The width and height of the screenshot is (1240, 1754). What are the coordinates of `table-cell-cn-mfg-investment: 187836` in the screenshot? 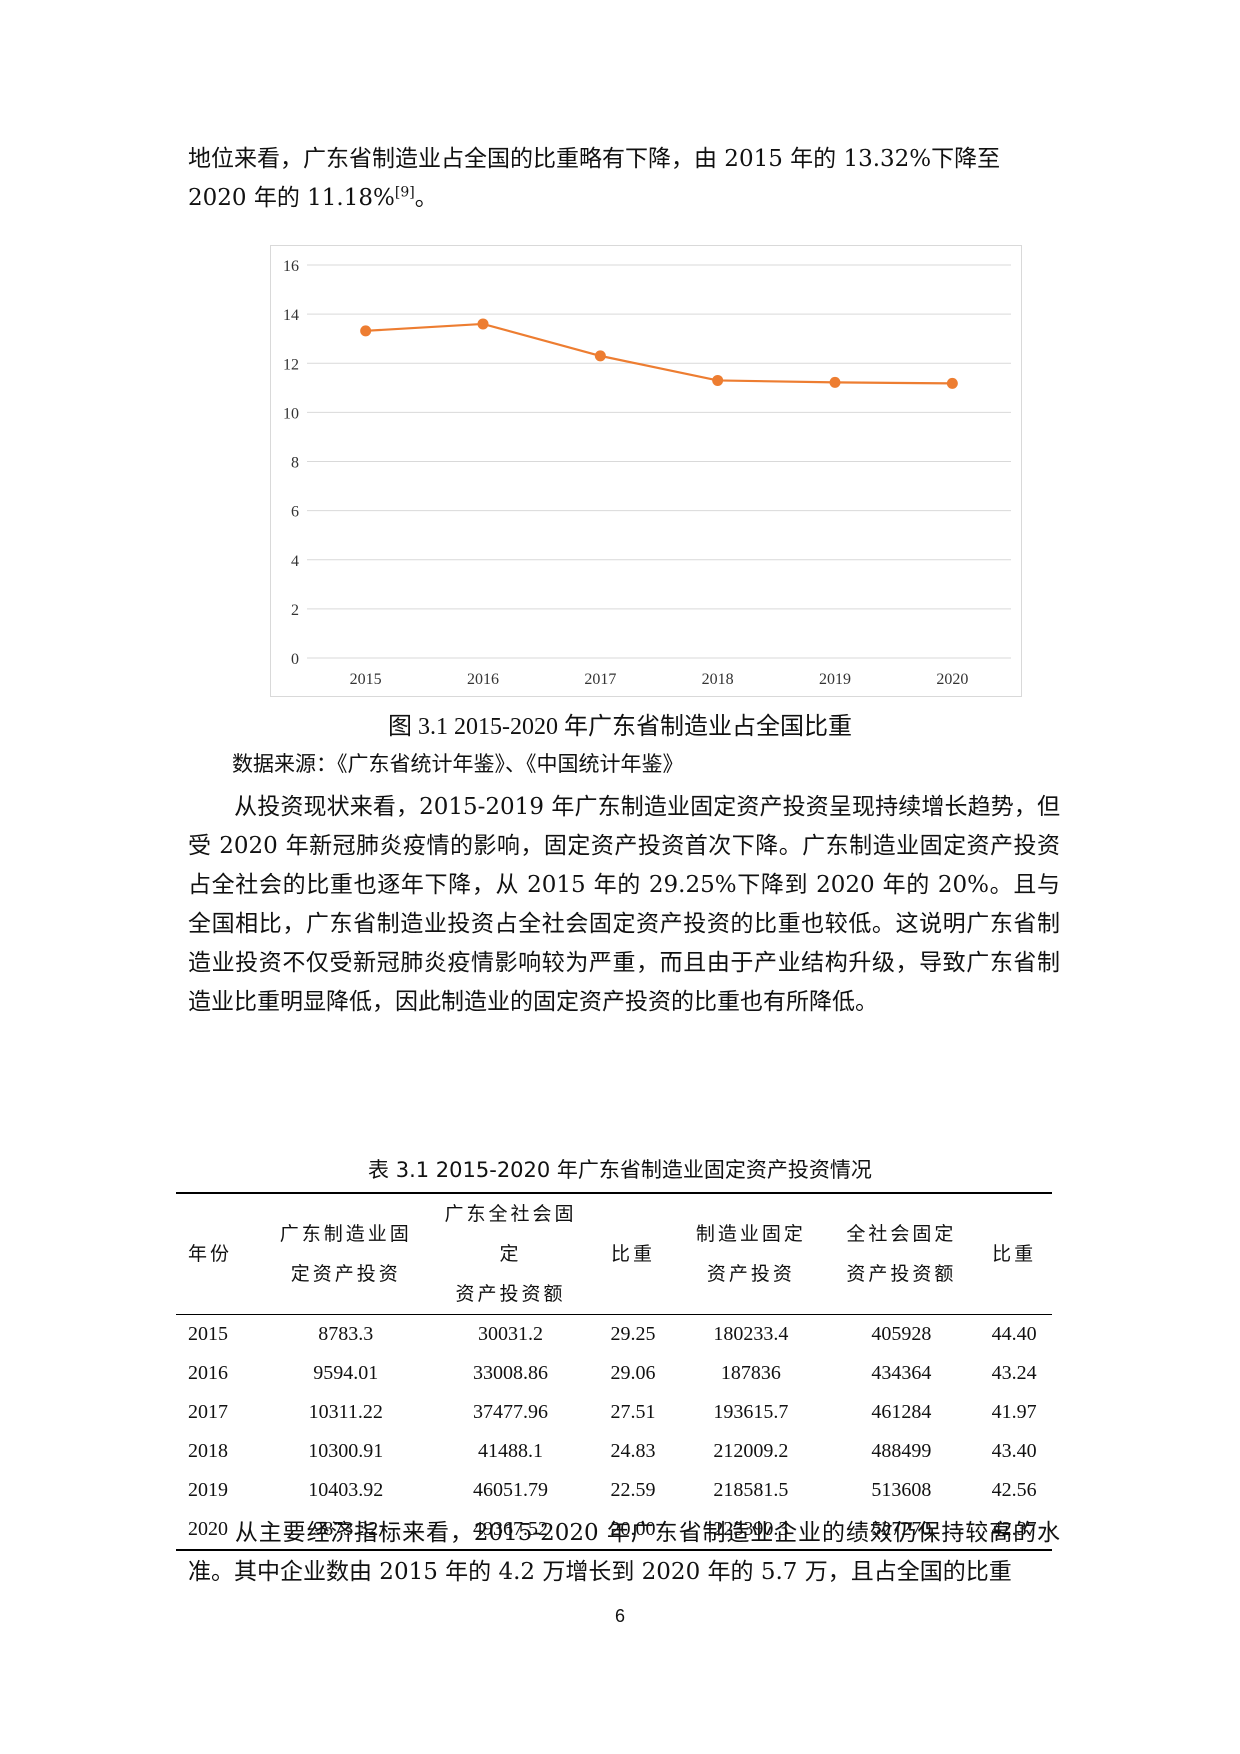 It's located at (750, 1373).